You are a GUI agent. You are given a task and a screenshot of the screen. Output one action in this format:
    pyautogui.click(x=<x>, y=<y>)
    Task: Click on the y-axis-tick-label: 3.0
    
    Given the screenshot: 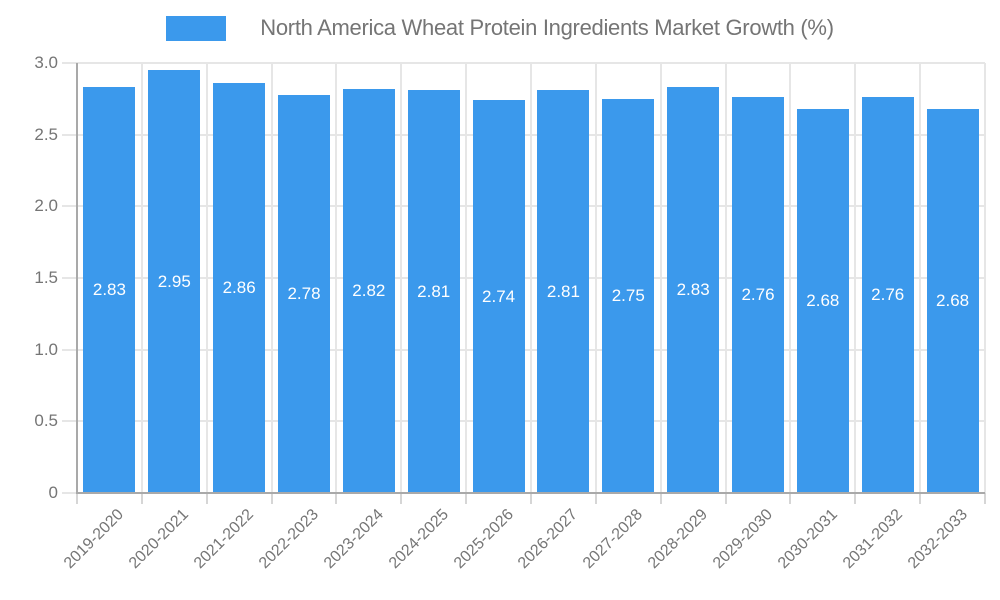 What is the action you would take?
    pyautogui.click(x=46, y=62)
    